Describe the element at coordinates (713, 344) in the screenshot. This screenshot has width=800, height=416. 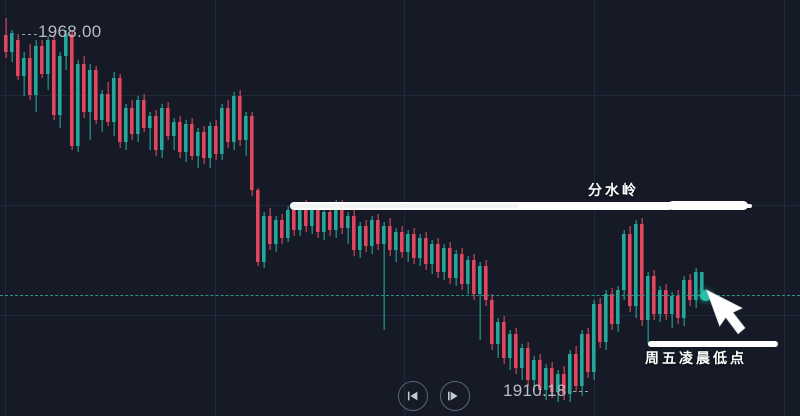
I see `support-trendline` at that location.